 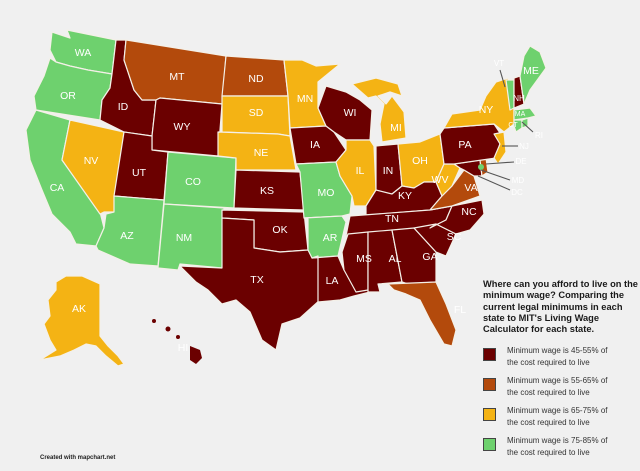 I want to click on svg-text: FL, so click(x=460, y=310).